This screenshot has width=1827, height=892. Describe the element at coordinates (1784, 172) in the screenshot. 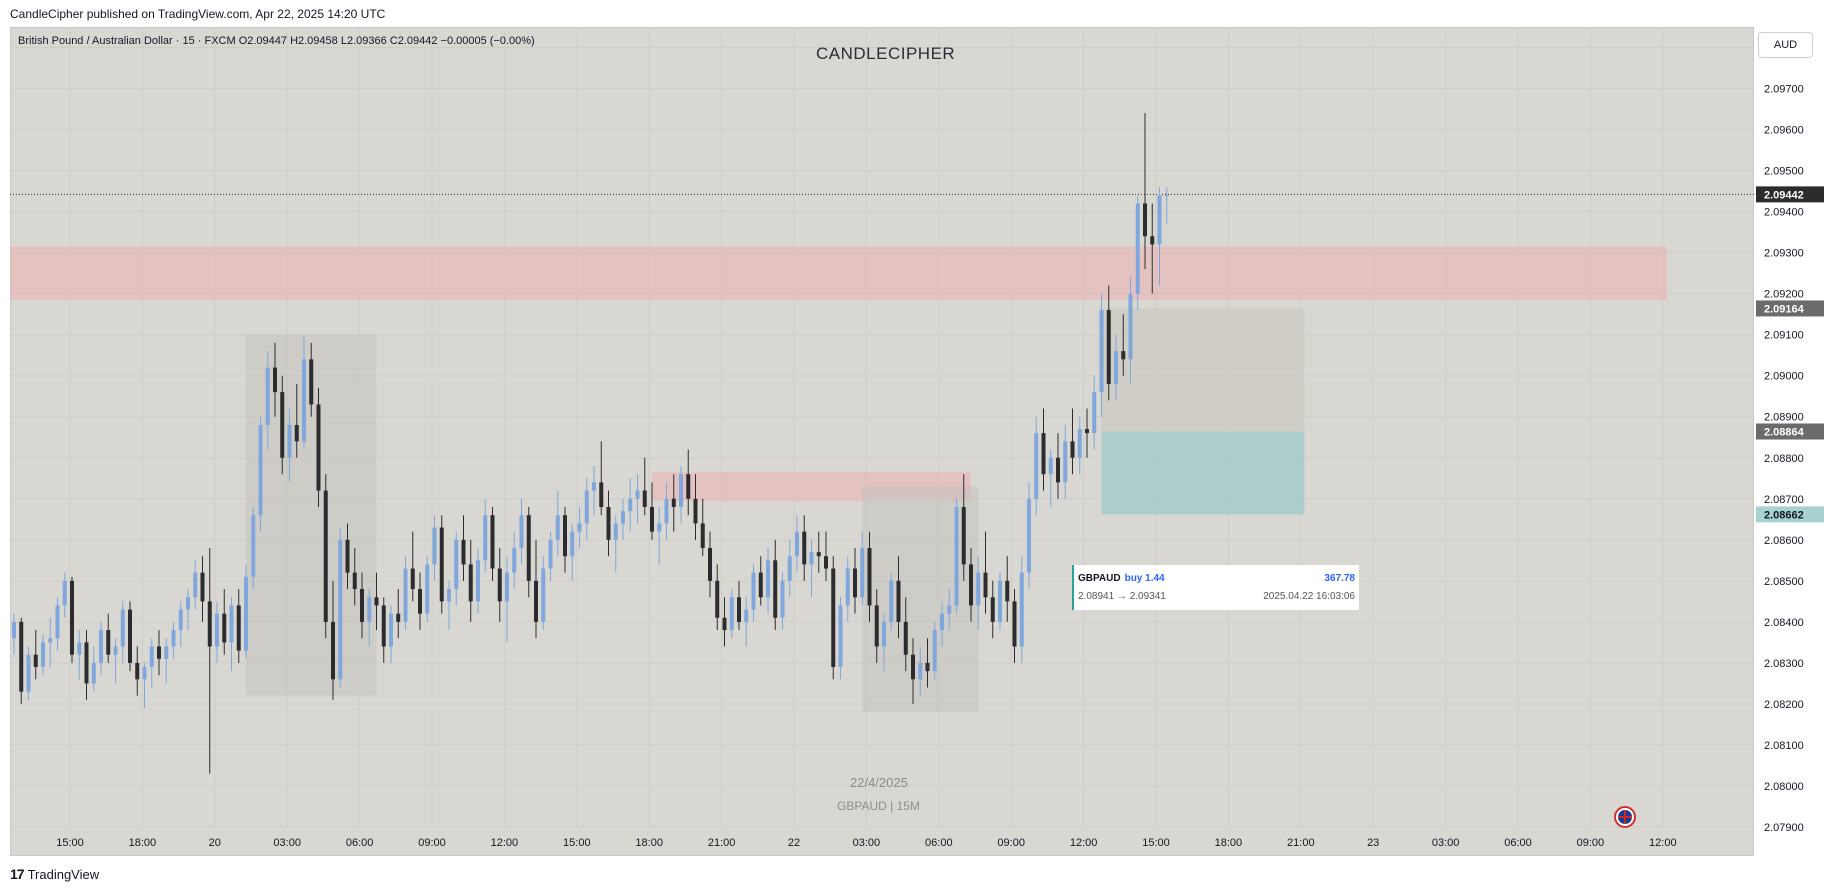

I see `y-tick-label: 2.09500` at that location.